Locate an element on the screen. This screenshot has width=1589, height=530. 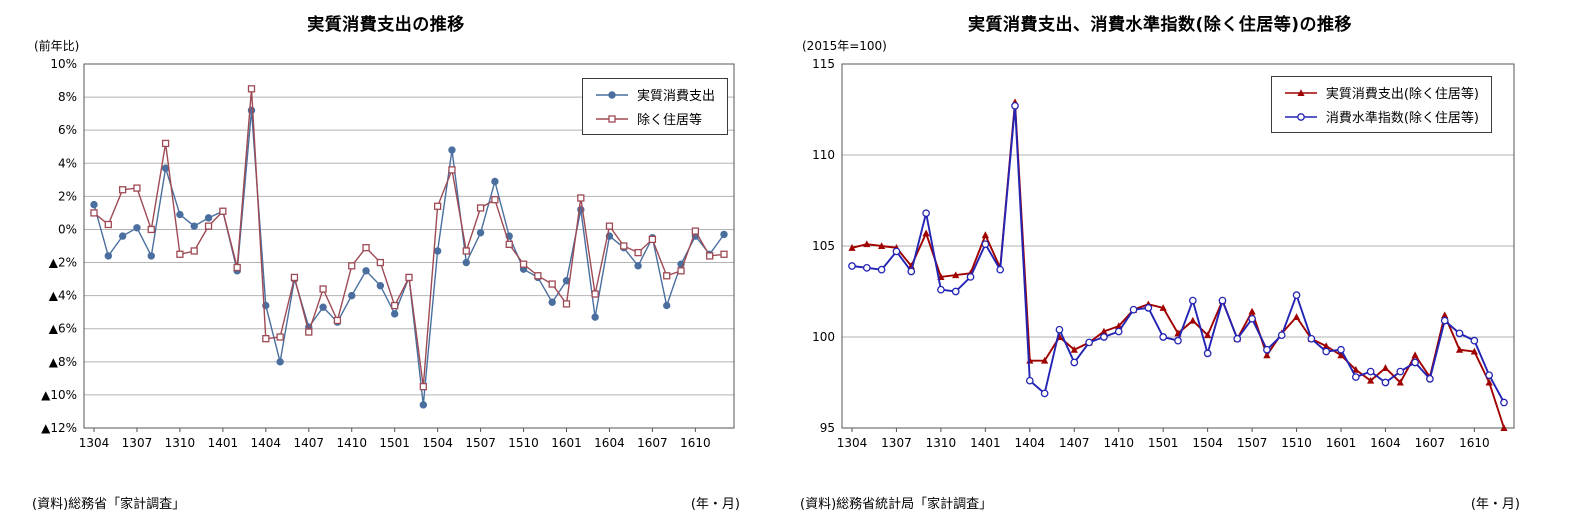
x-tick-label: 1304 is located at coordinates (94, 443).